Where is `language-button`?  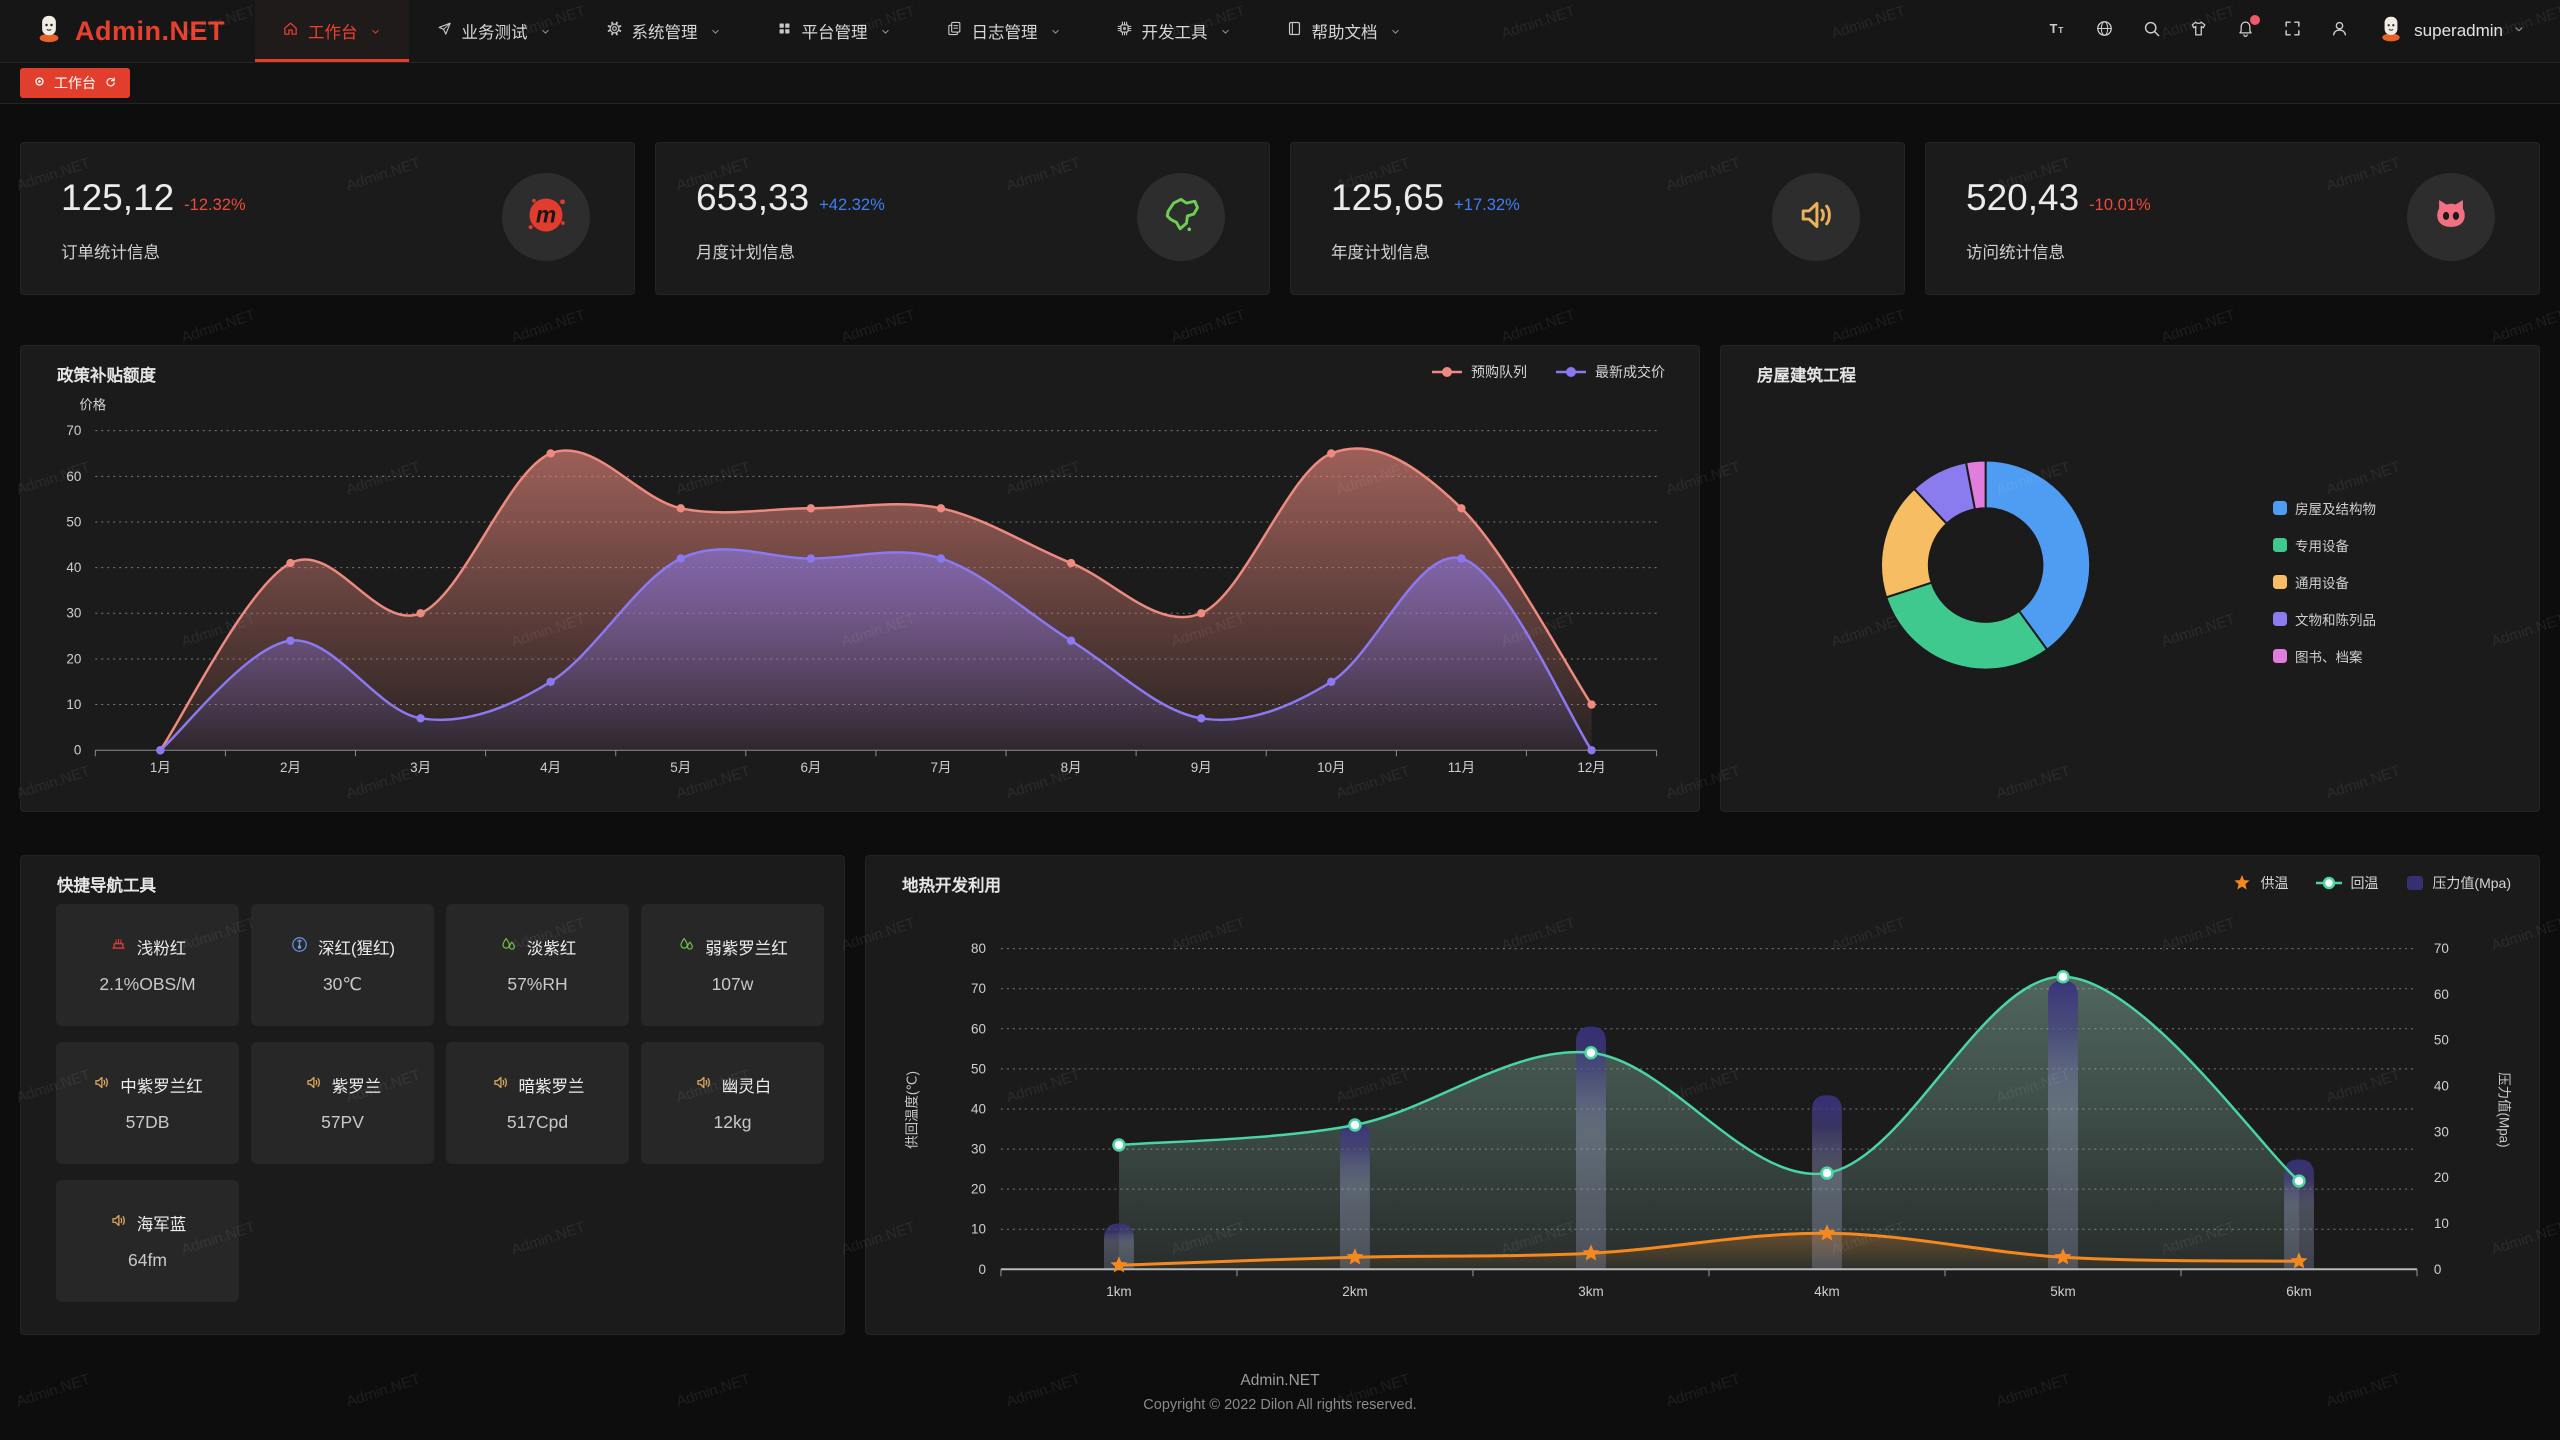
language-button is located at coordinates (2104, 31).